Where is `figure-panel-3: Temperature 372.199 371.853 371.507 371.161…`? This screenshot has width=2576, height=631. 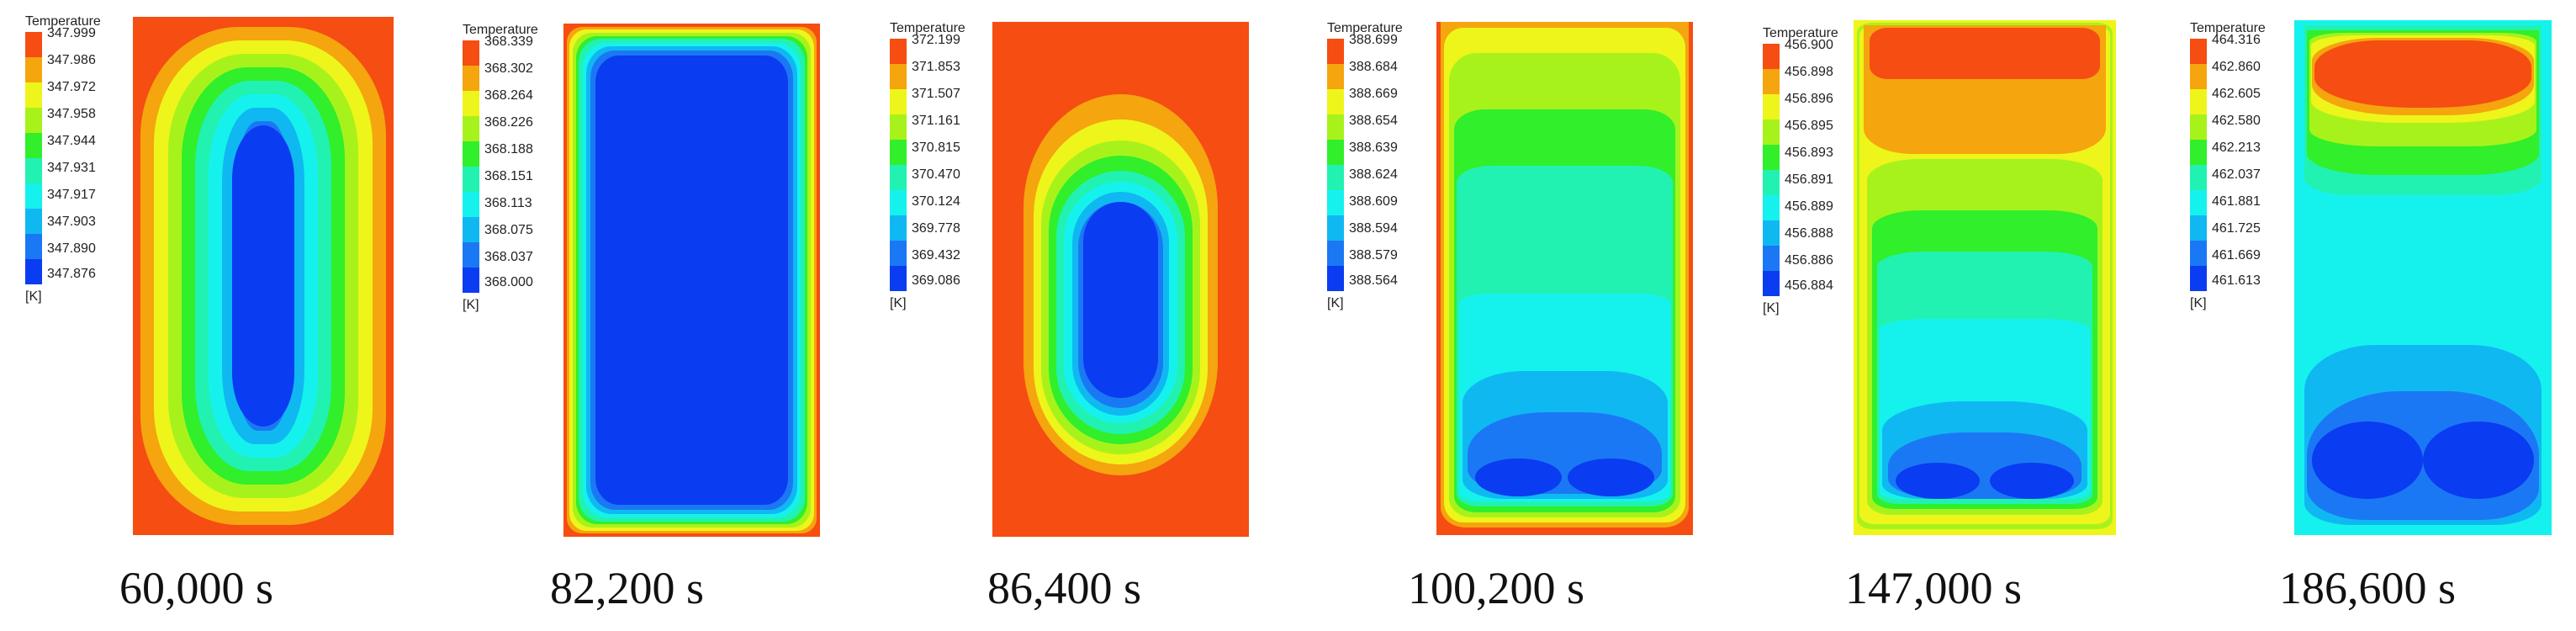
figure-panel-3: Temperature 372.199 371.853 371.507 371.161… is located at coordinates (1079, 315).